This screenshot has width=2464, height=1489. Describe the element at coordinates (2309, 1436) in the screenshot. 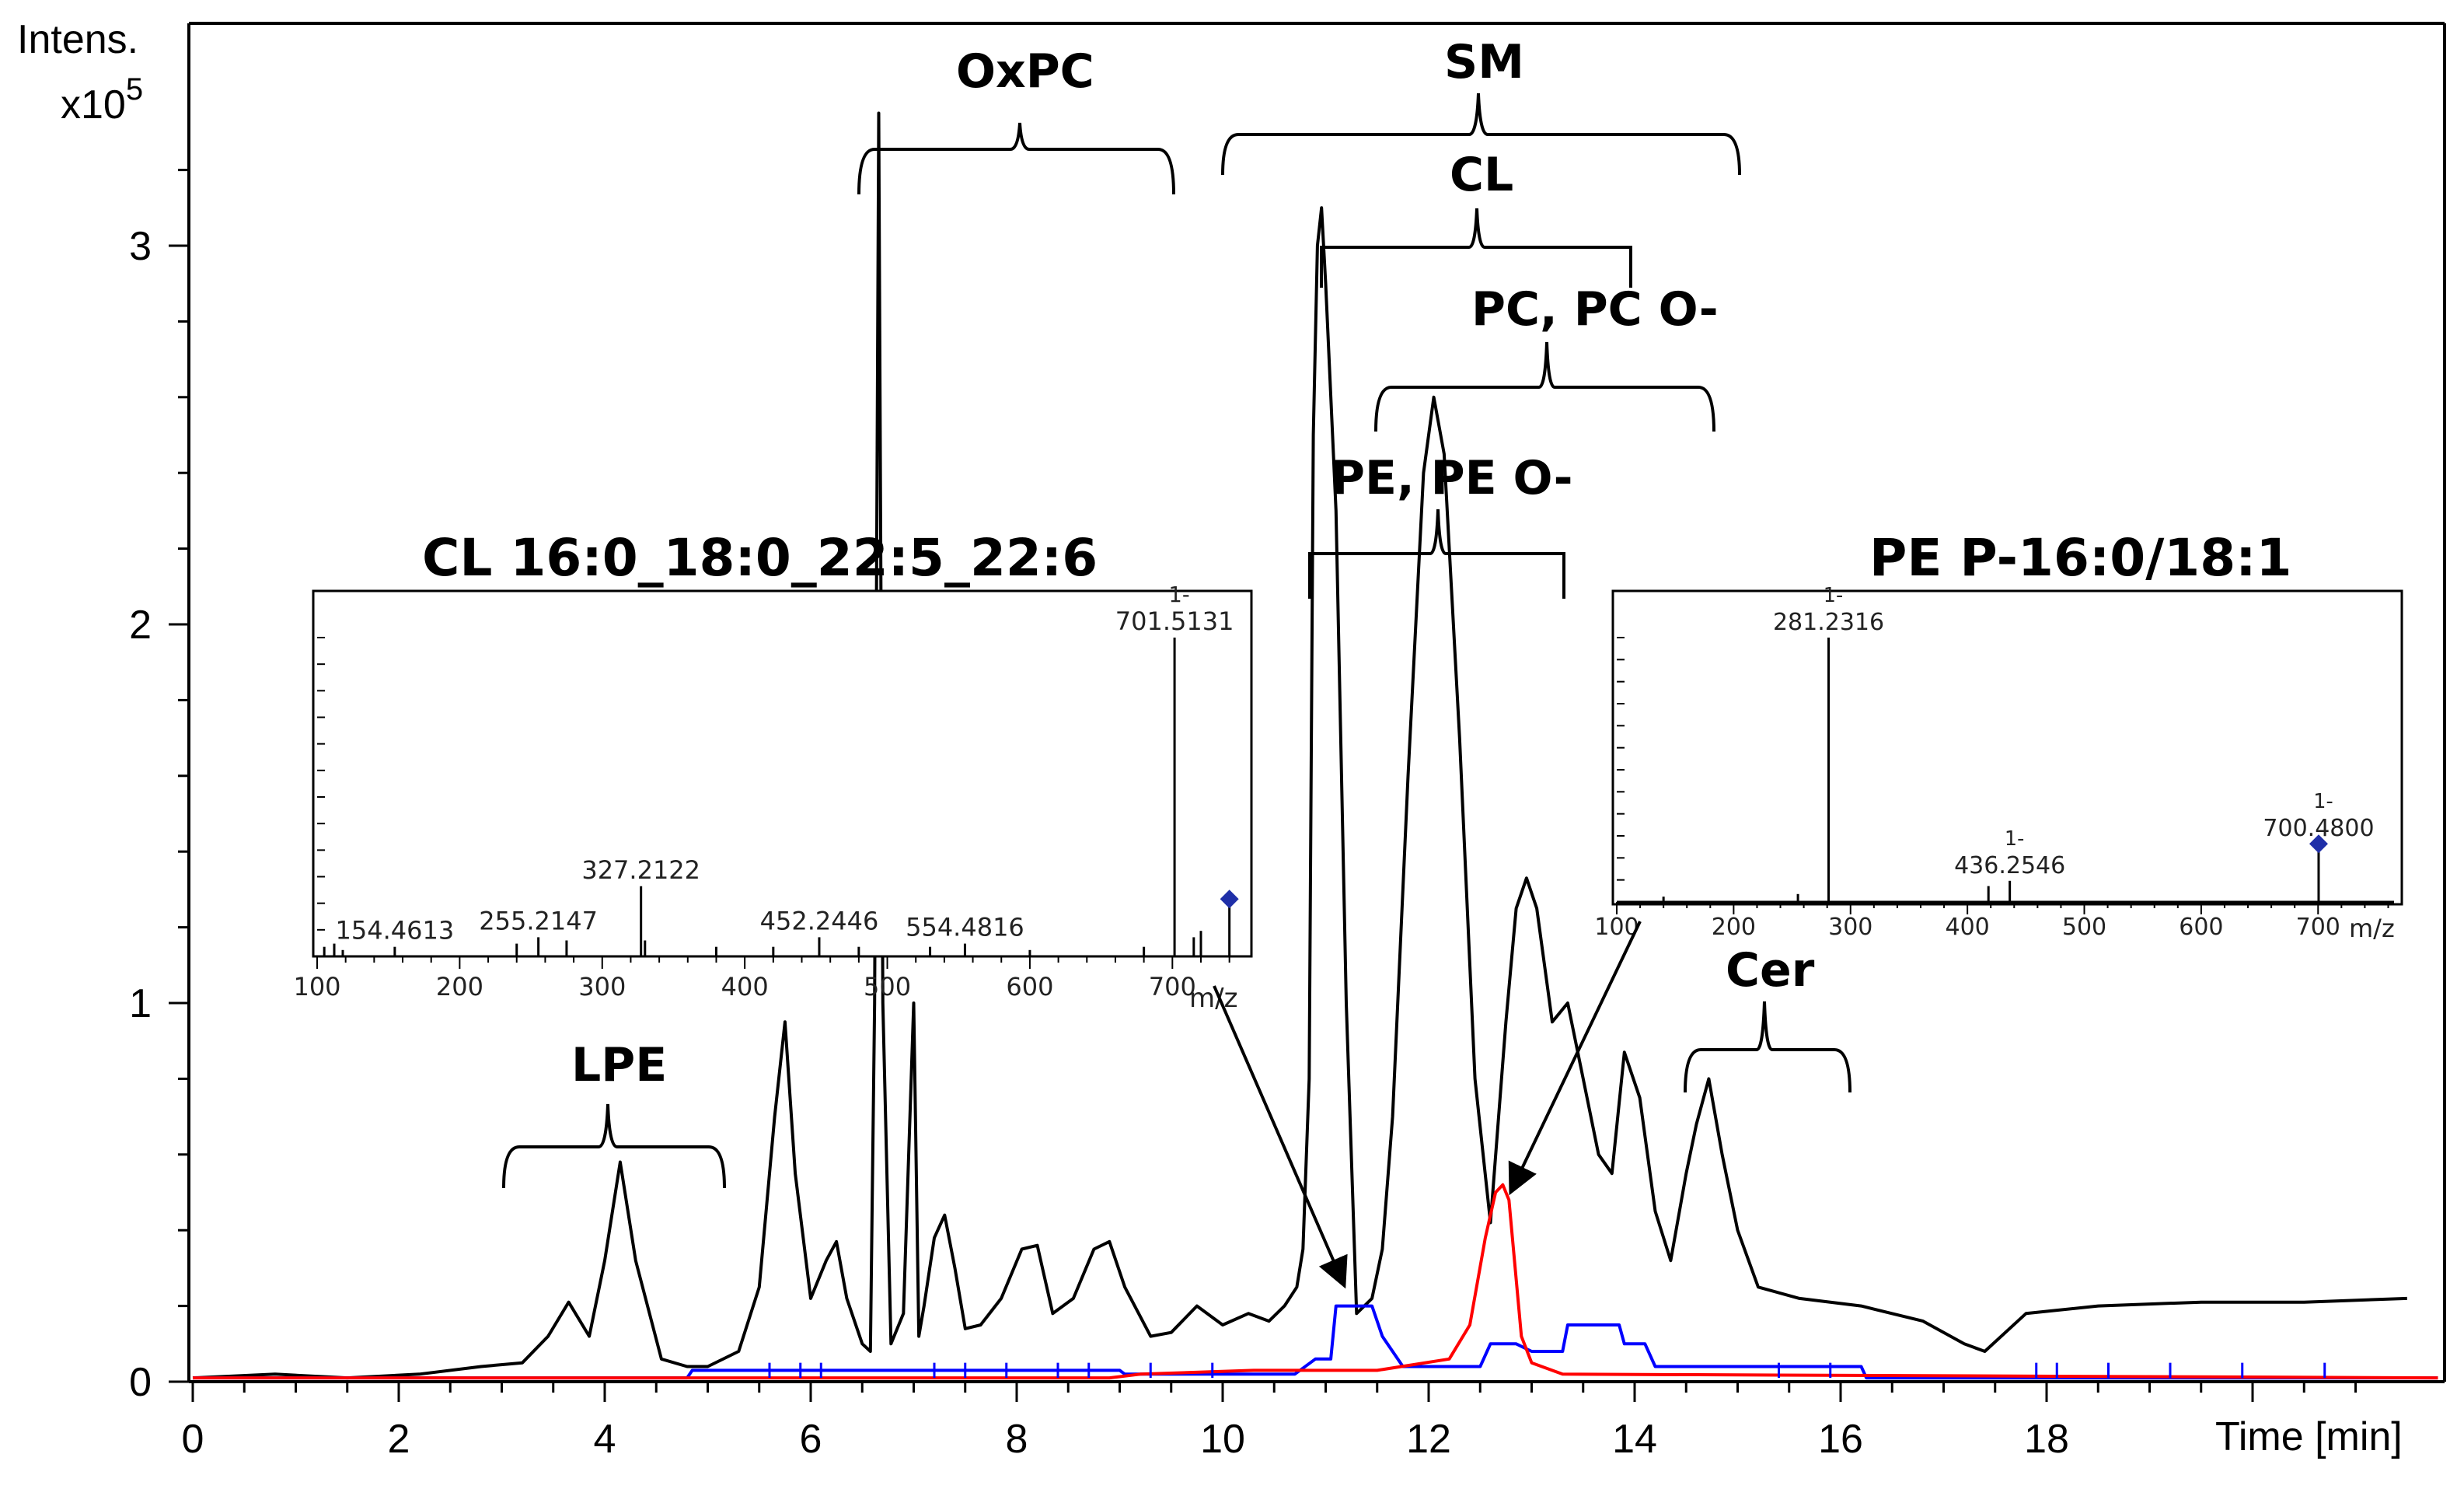

I see `x-axis-title: Time [min]` at that location.